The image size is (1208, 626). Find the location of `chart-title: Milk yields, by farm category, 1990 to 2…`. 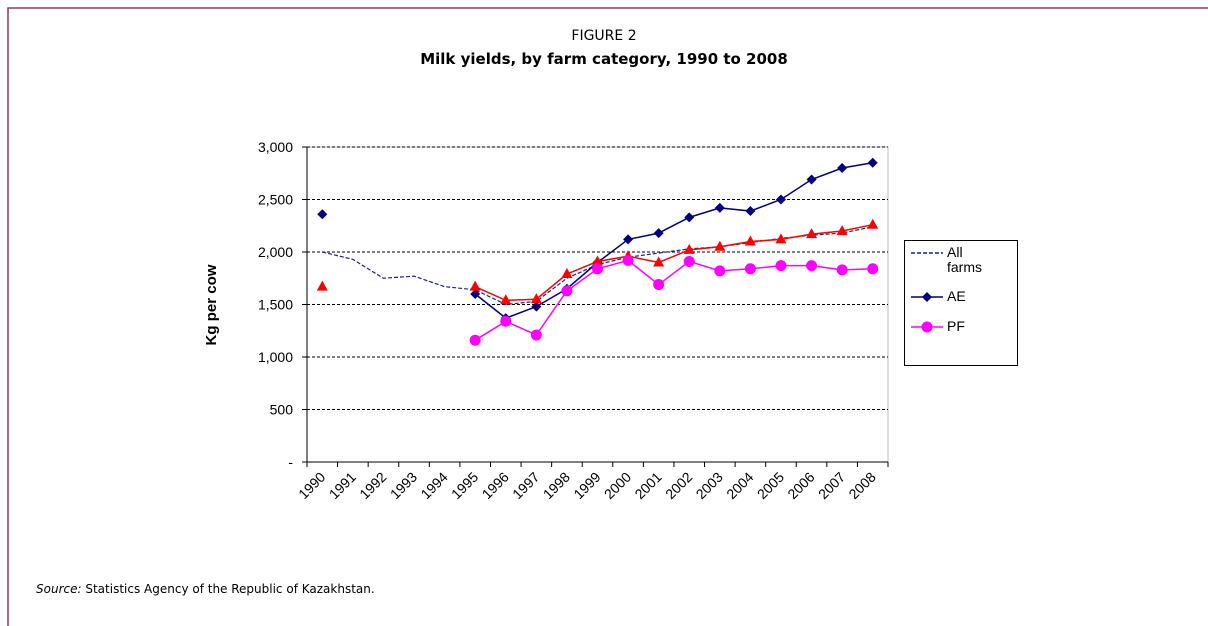

chart-title: Milk yields, by farm category, 1990 to 2… is located at coordinates (604, 59).